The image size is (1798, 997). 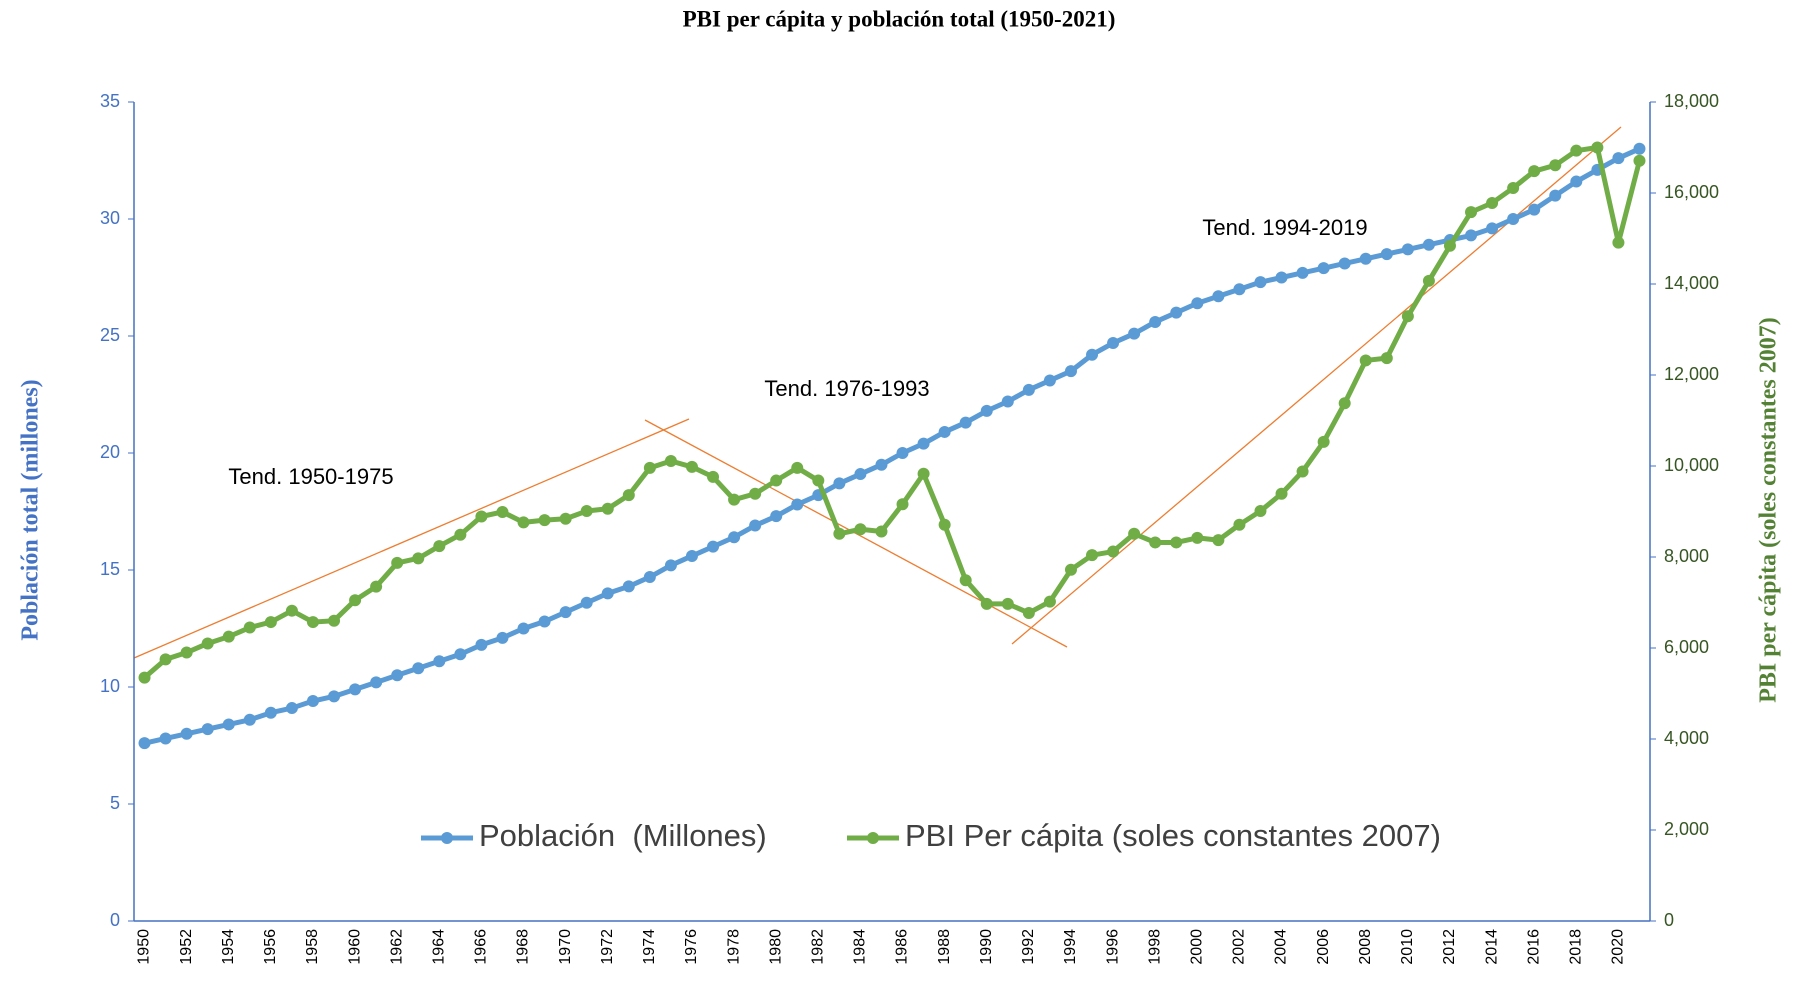 I want to click on x-tick-label: 2016, so click(x=1533, y=947).